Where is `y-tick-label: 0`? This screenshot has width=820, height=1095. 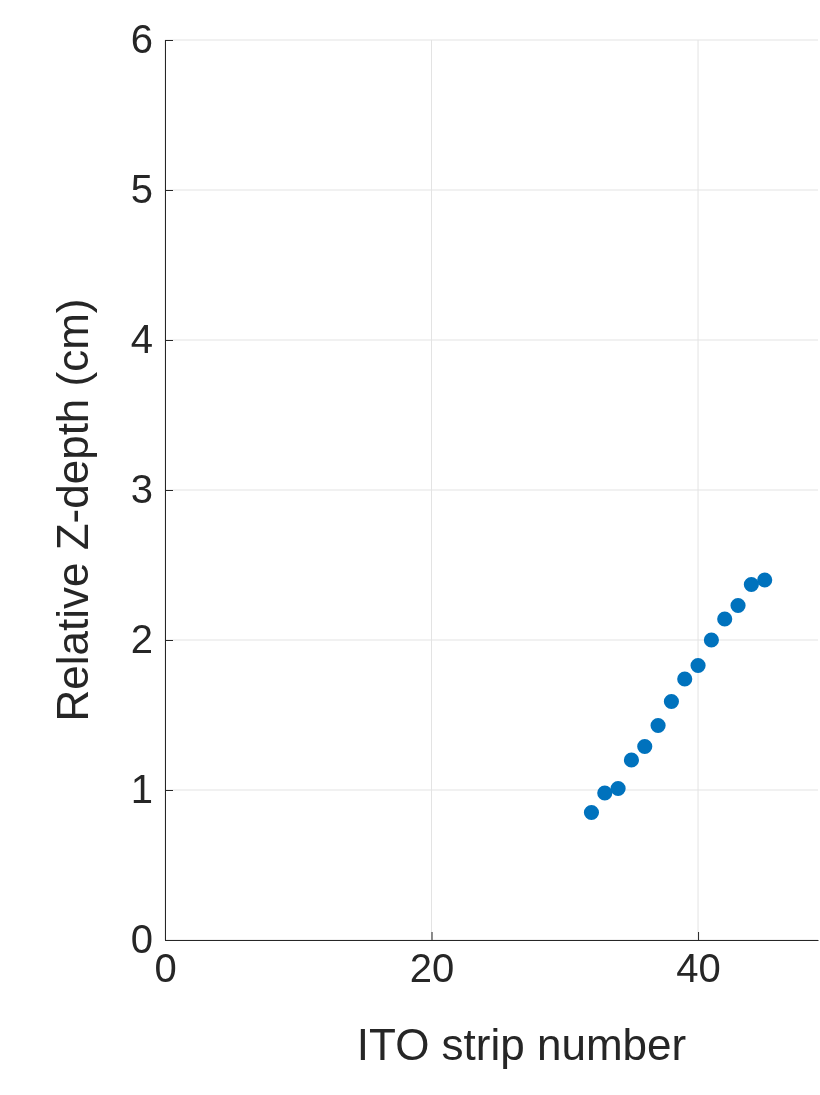 y-tick-label: 0 is located at coordinates (141, 939).